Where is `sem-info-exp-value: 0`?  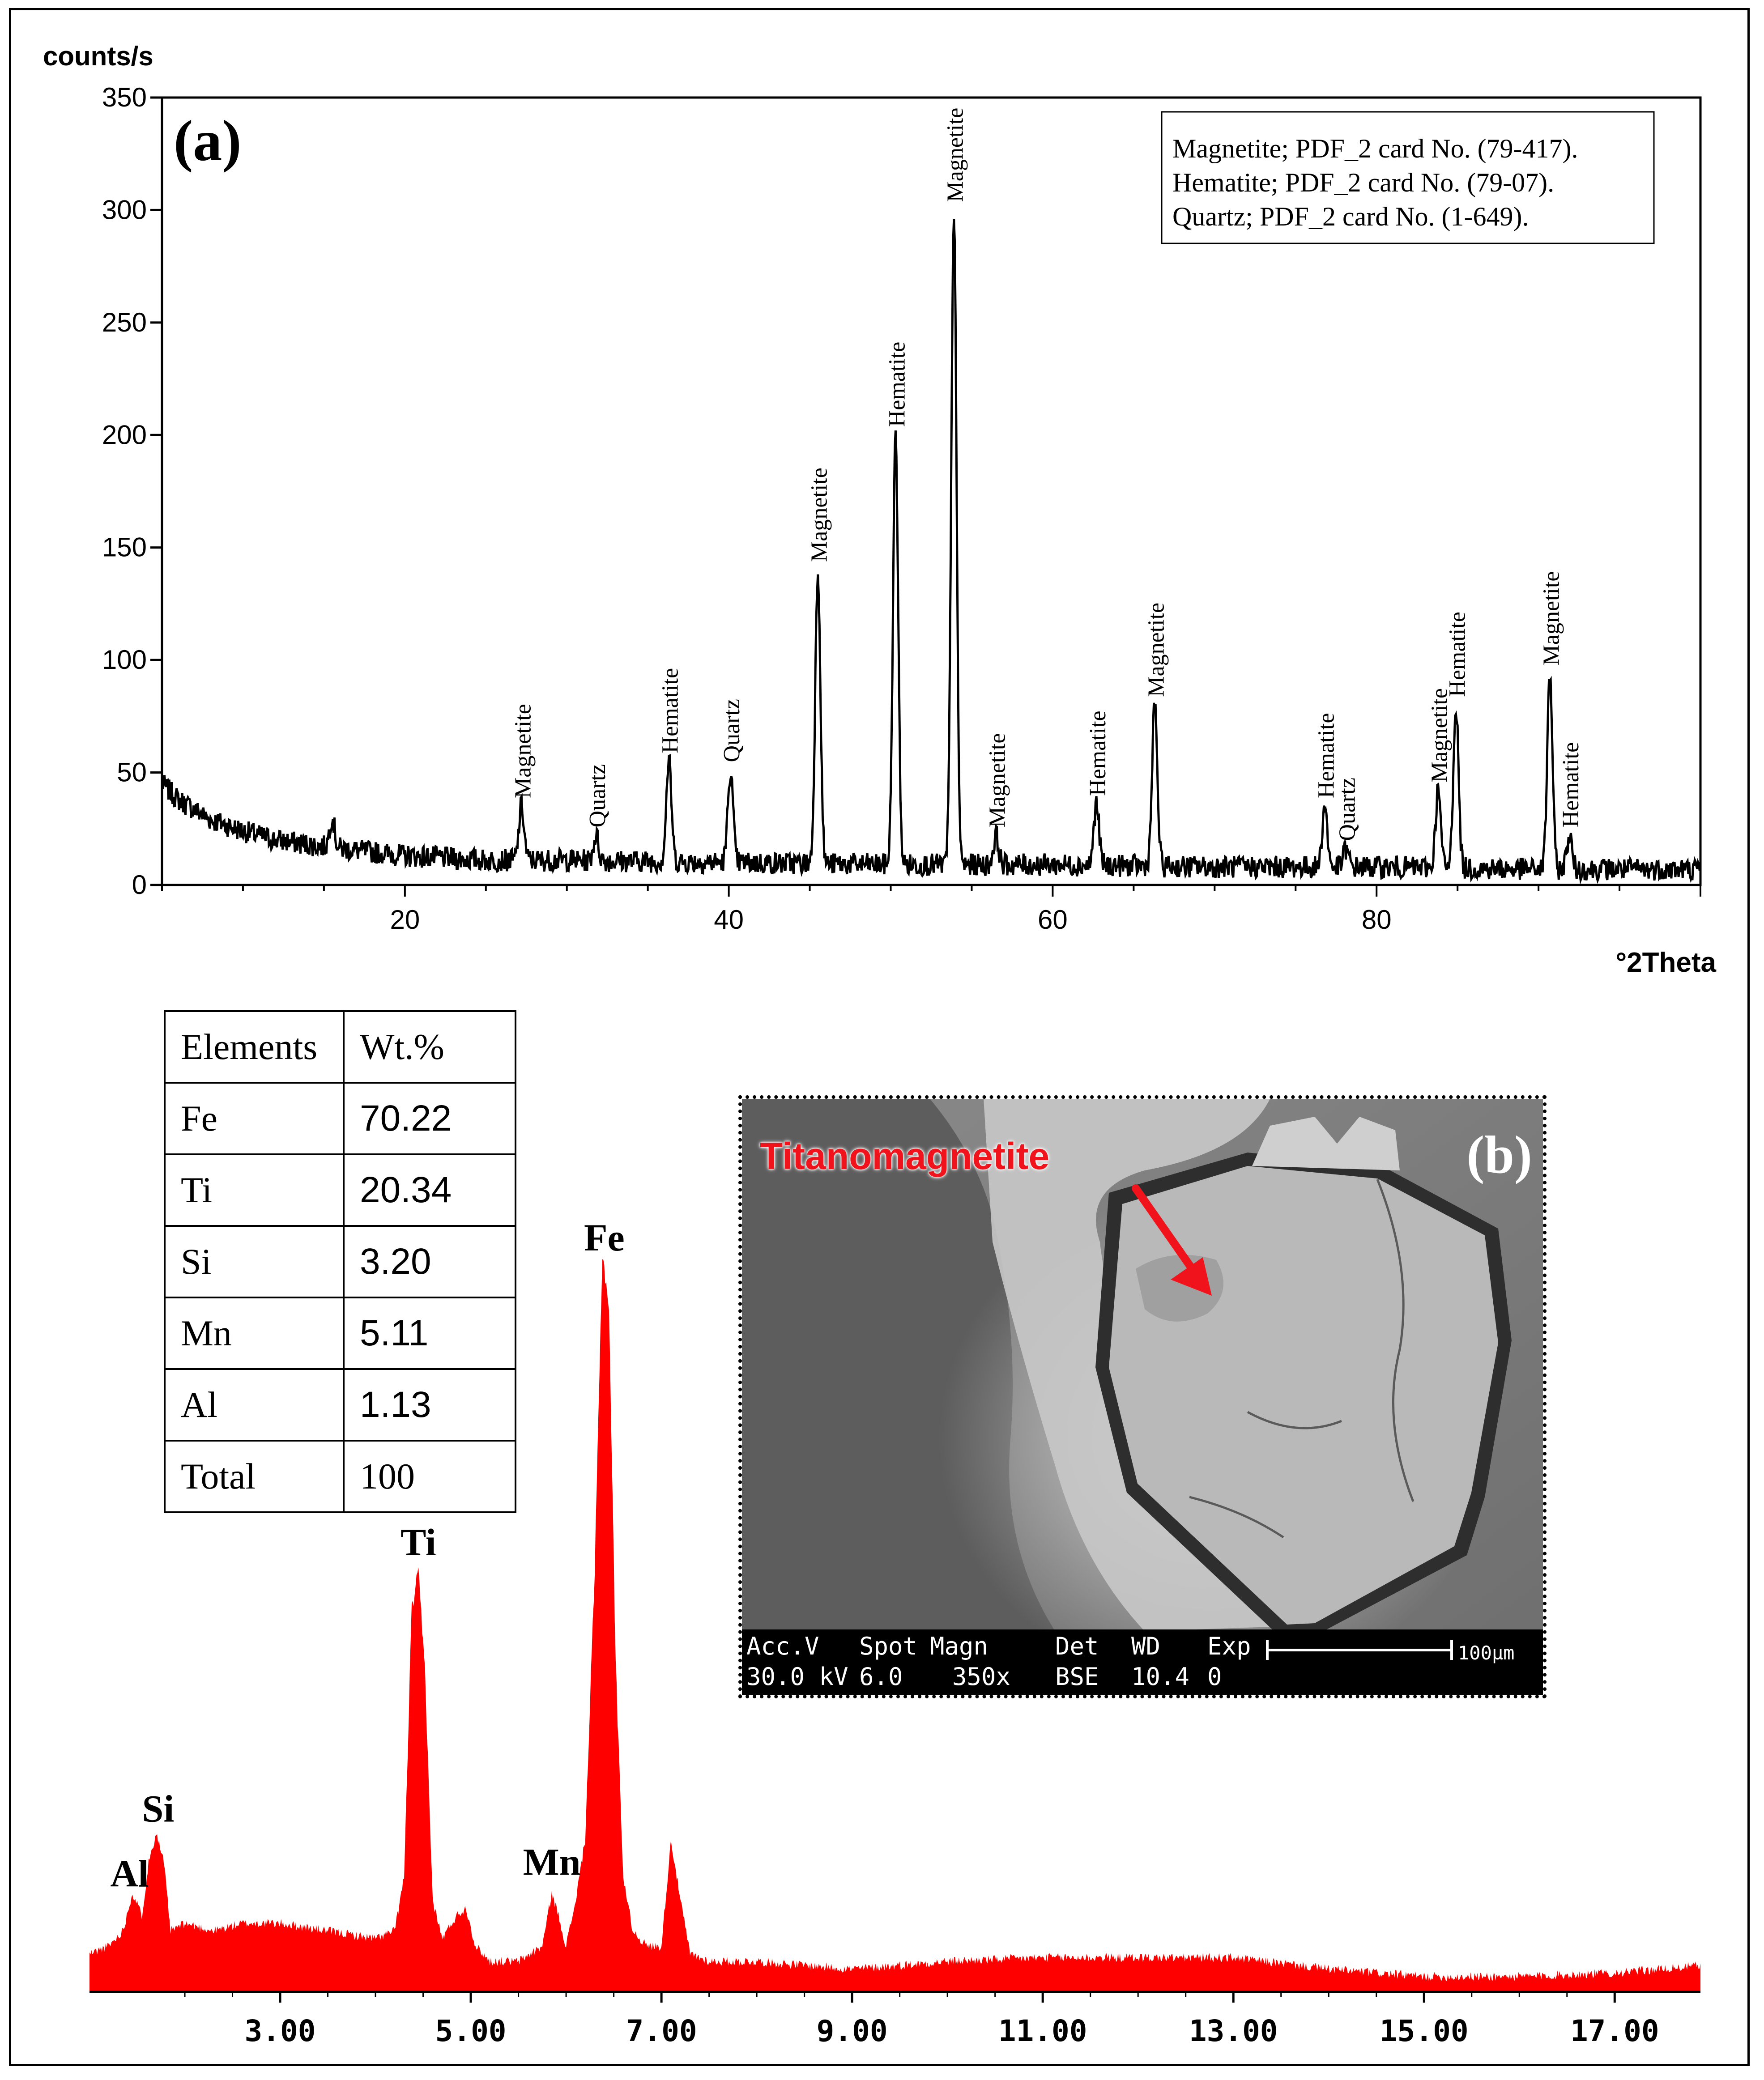 sem-info-exp-value: 0 is located at coordinates (1214, 1677).